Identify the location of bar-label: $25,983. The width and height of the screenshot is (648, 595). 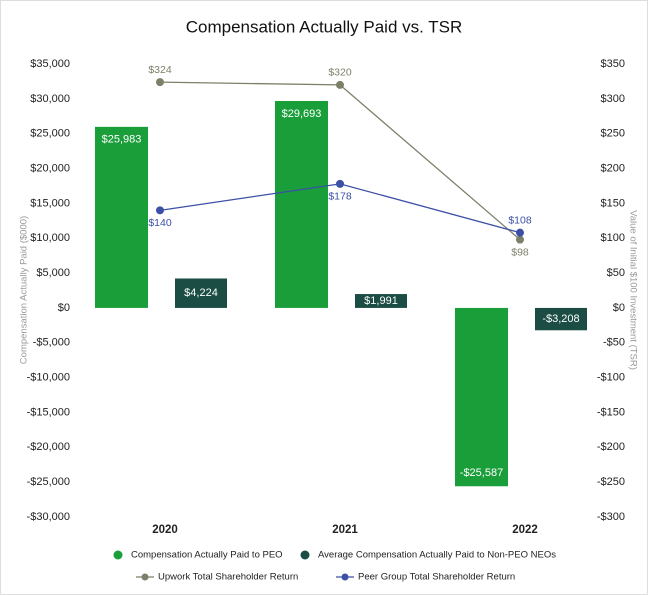
(122, 140).